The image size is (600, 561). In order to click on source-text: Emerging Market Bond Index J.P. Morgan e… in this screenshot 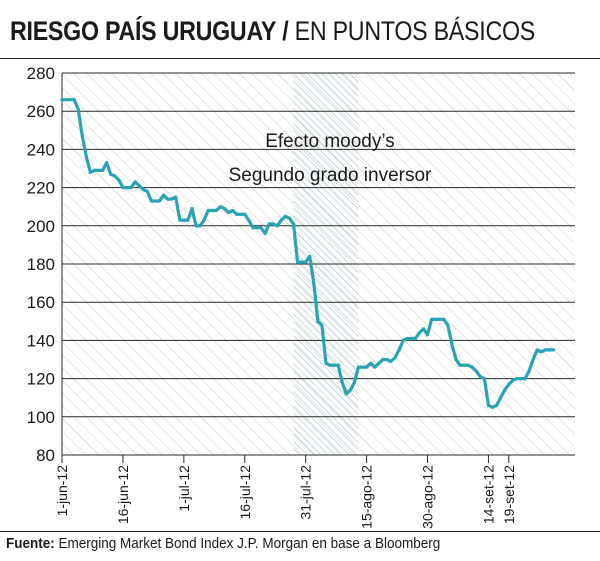, I will do `click(249, 543)`.